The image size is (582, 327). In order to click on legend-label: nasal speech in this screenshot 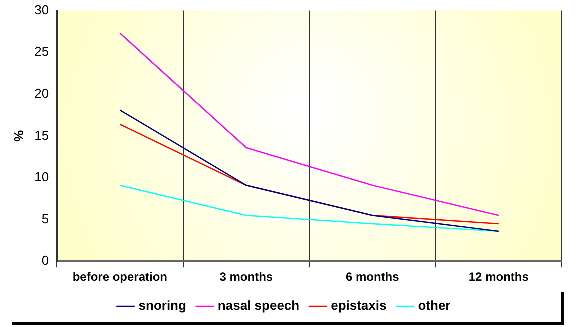, I will do `click(259, 306)`.